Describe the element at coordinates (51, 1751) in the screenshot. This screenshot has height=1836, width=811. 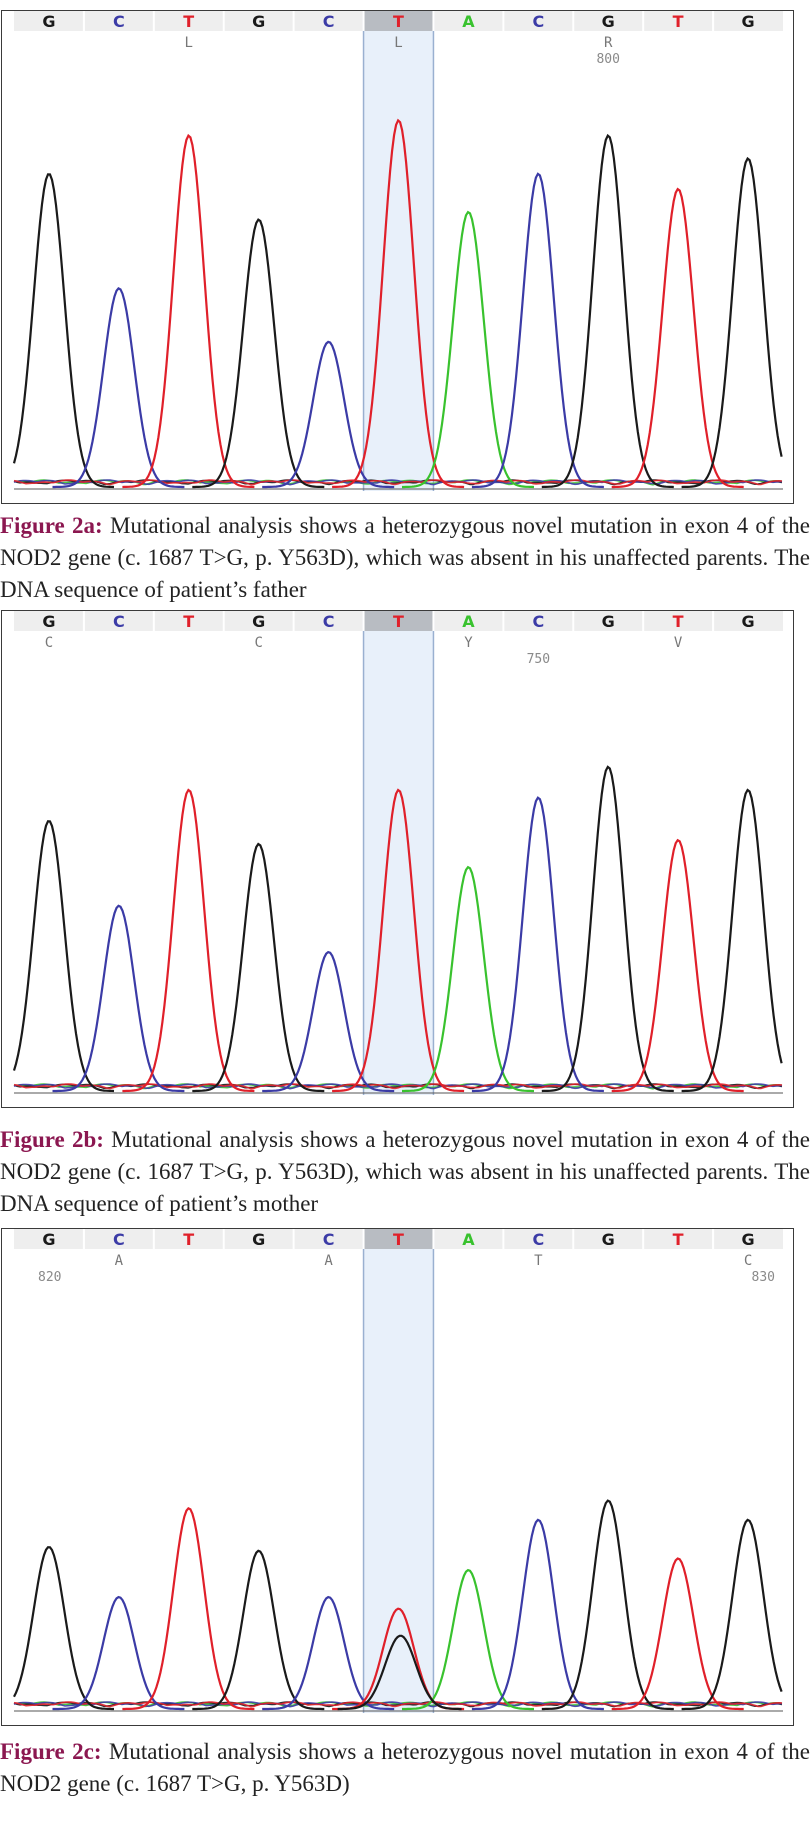
I see `figure-label-2c: Figure 2c:` at that location.